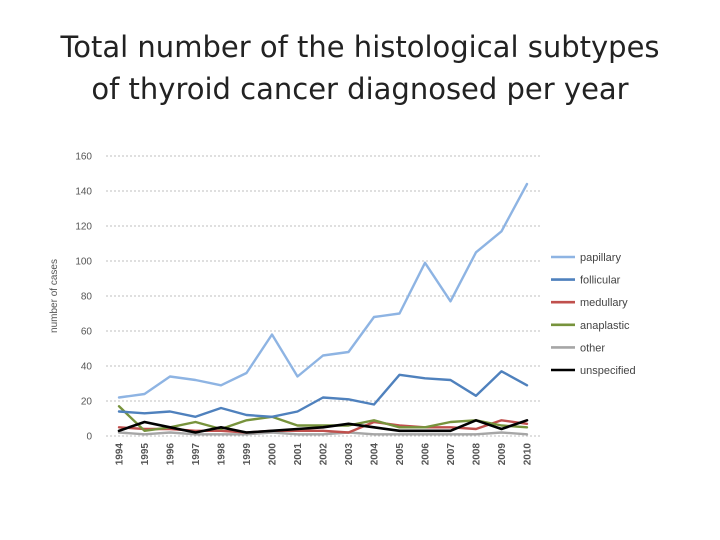  Describe the element at coordinates (604, 303) in the screenshot. I see `legend-label-medullary: medullary` at that location.